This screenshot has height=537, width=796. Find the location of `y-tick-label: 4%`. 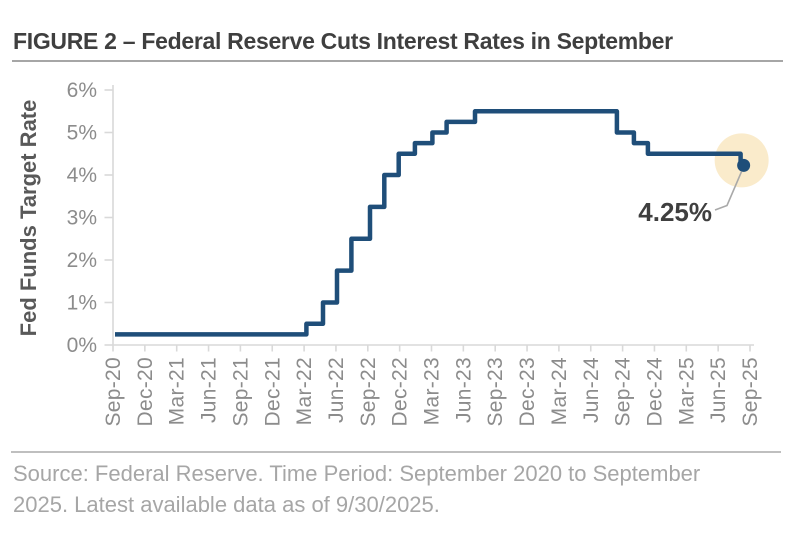

y-tick-label: 4% is located at coordinates (82, 175).